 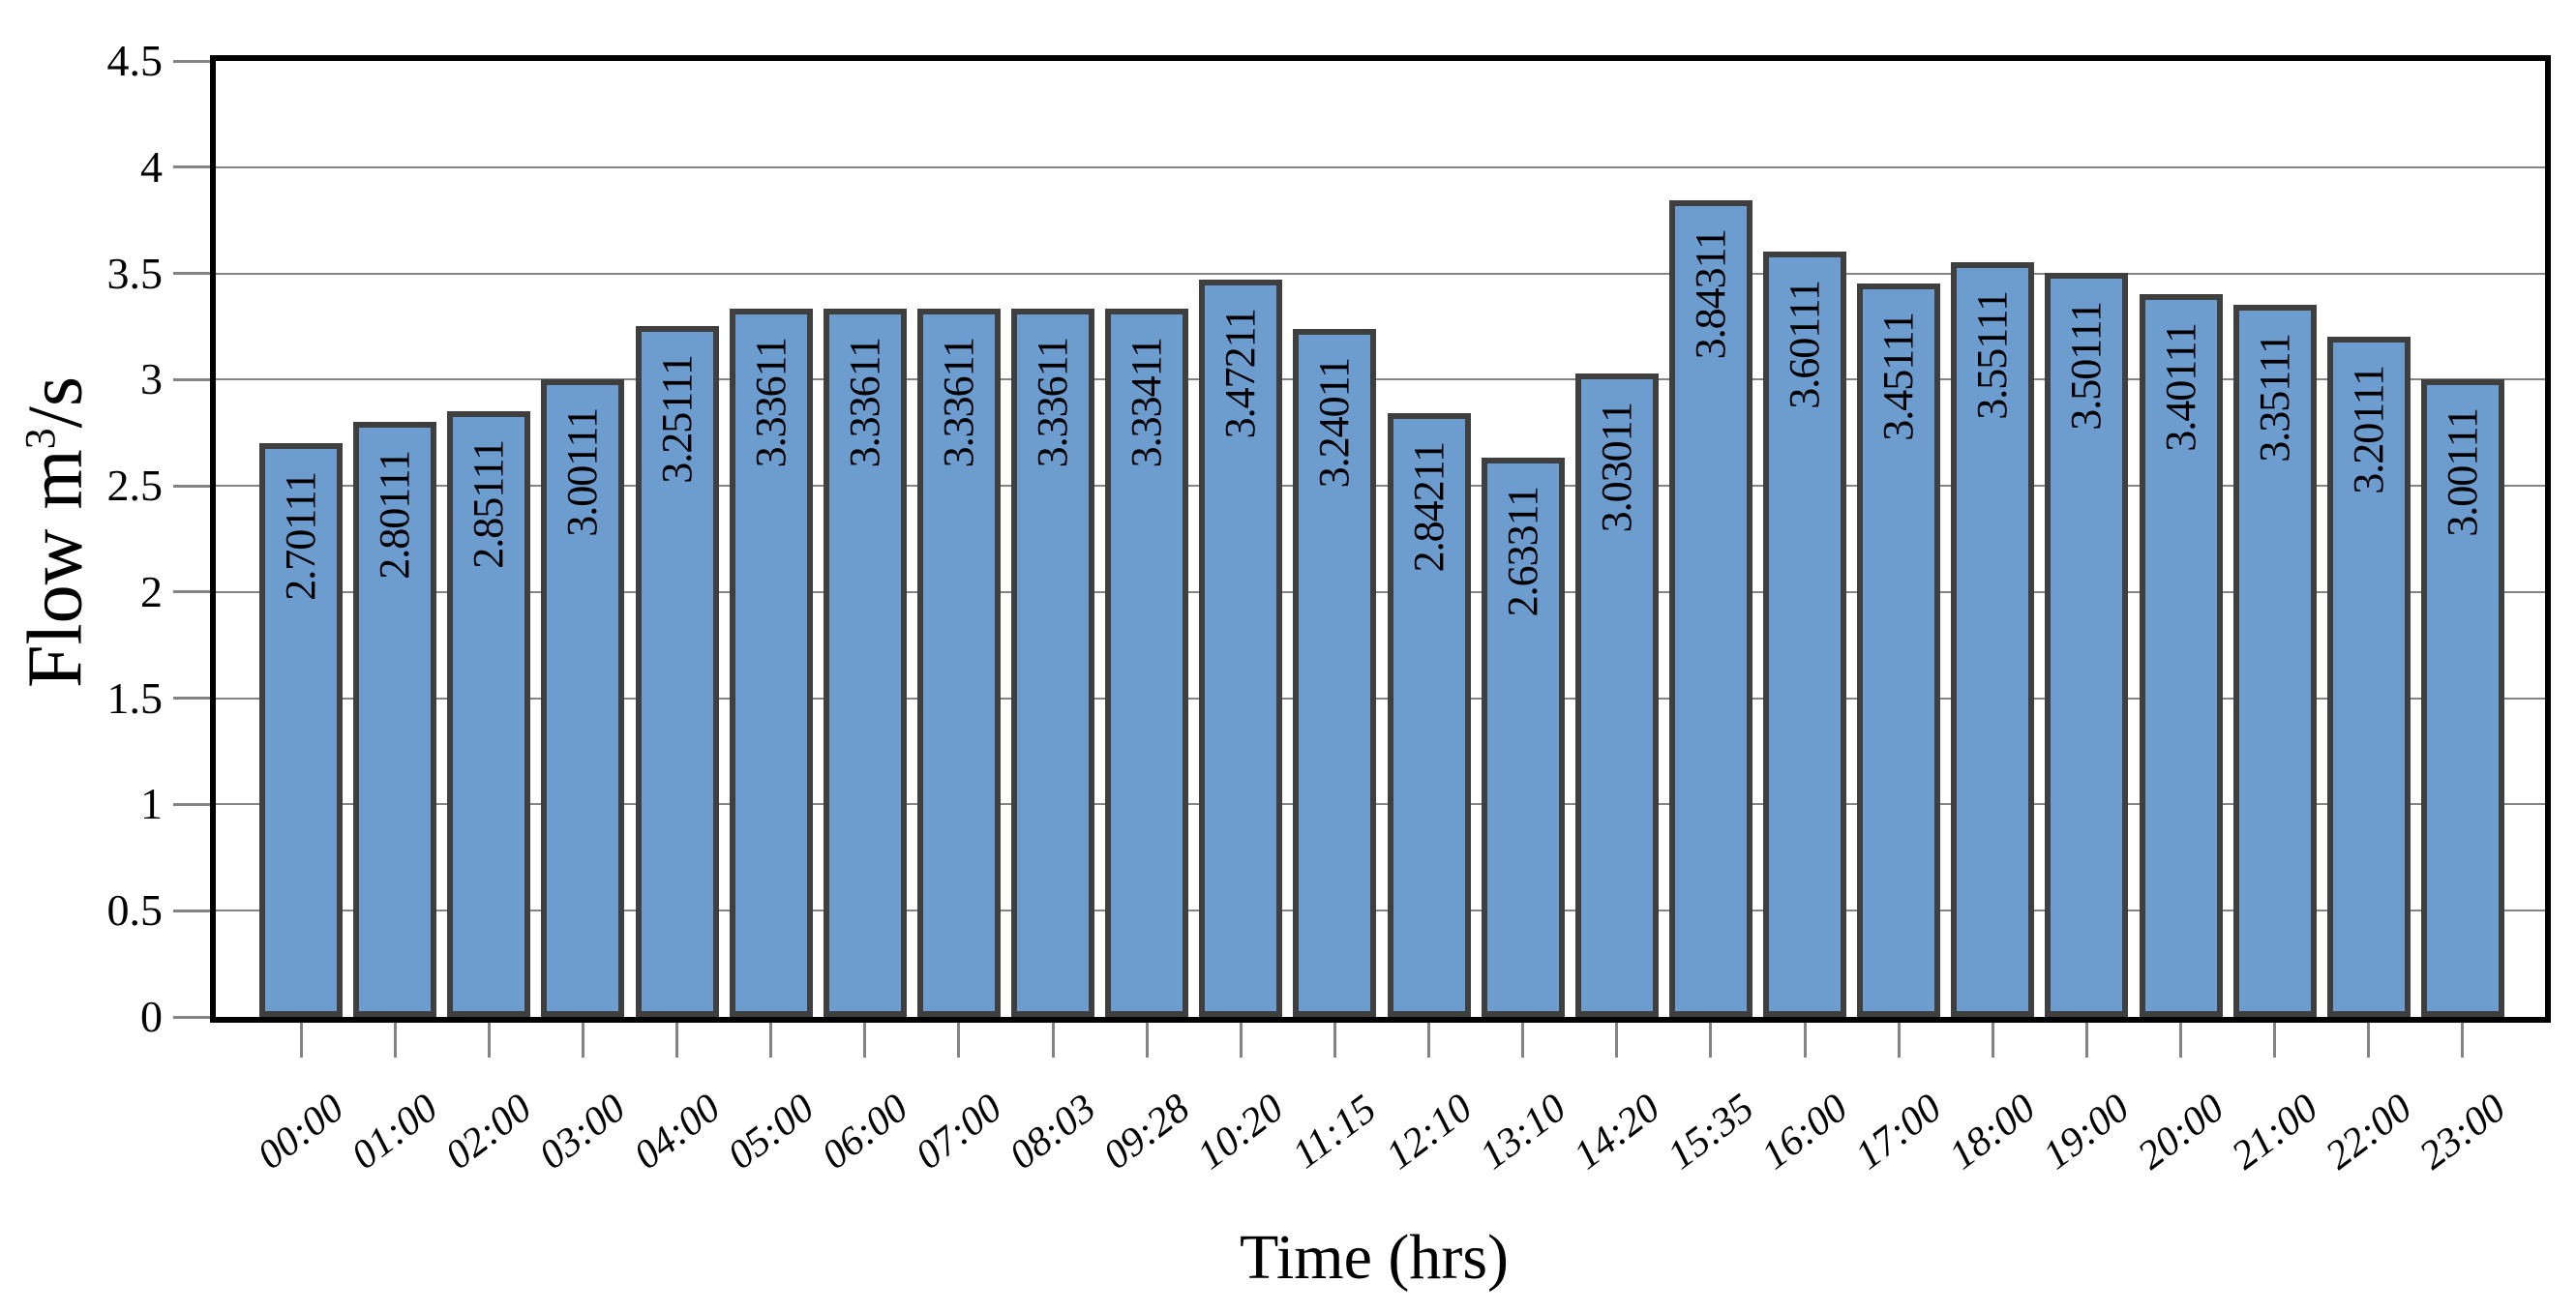 What do you see at coordinates (1147, 662) in the screenshot?
I see `bar: 3.33411` at bounding box center [1147, 662].